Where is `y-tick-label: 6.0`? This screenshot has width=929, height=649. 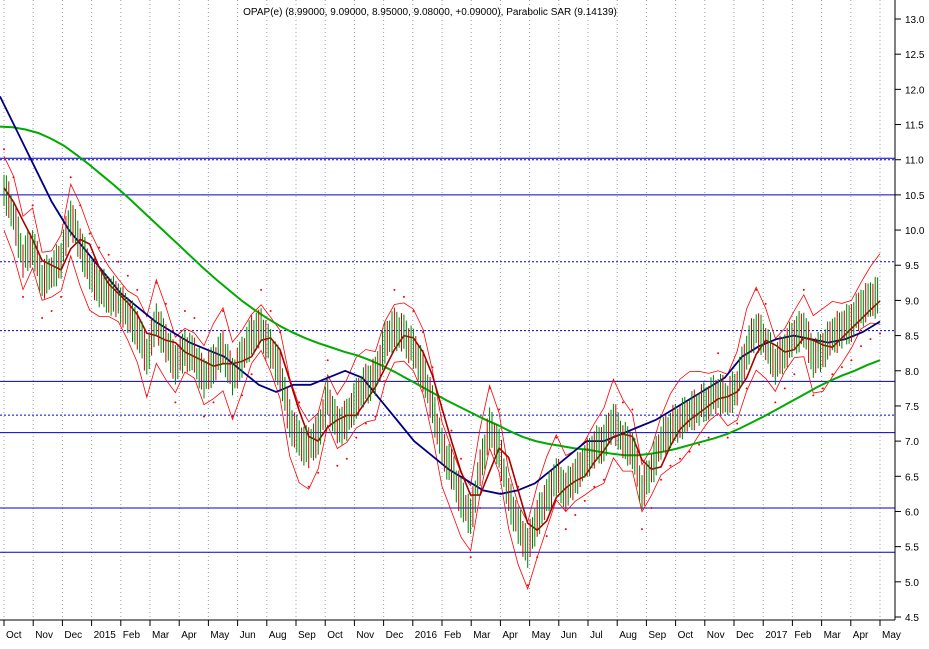
y-tick-label: 6.0 is located at coordinates (912, 512).